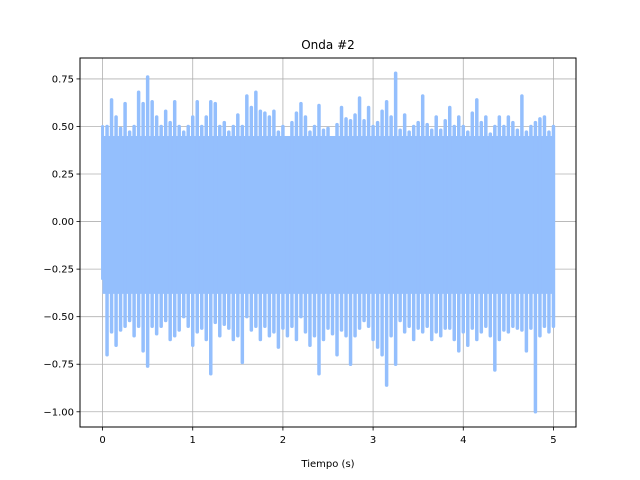 The width and height of the screenshot is (640, 480). I want to click on x-axis-ticks: 0 1 2 3 4 5, so click(328, 436).